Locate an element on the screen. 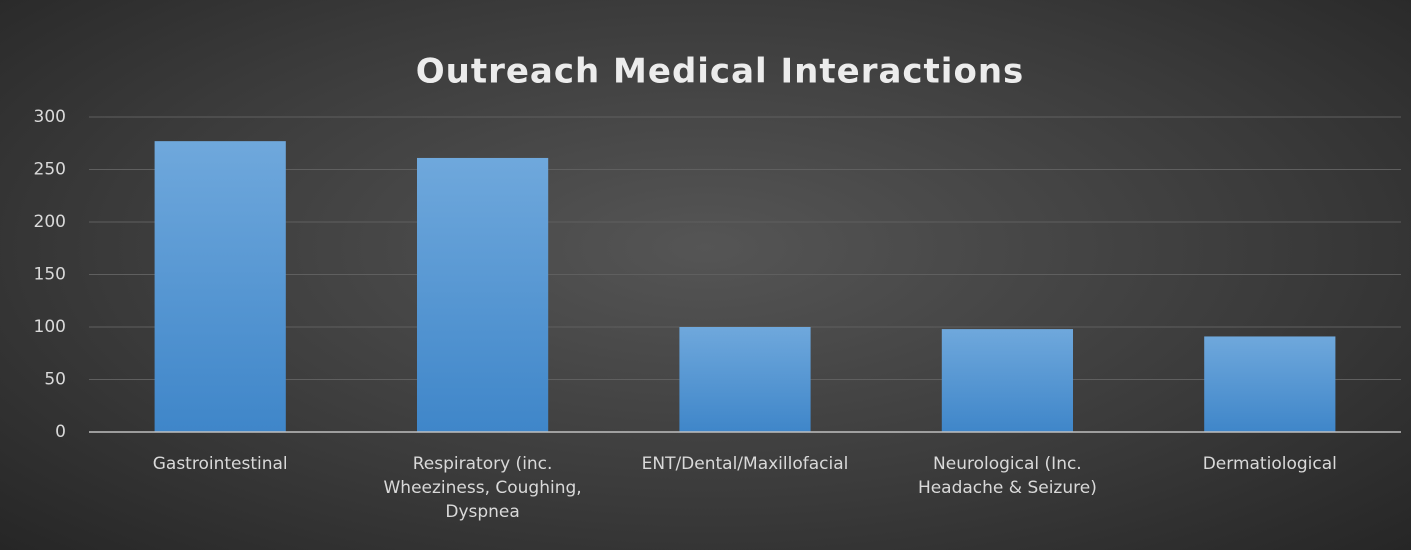 The image size is (1411, 550). y-tick-label: 100 is located at coordinates (50, 327).